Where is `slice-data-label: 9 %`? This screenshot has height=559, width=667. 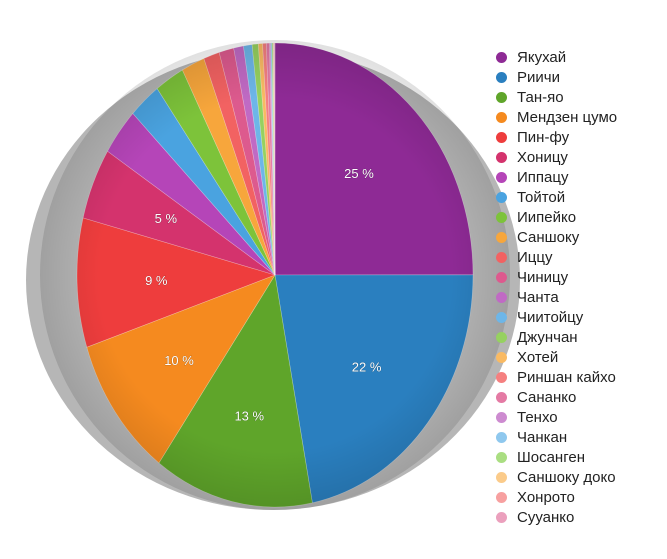
slice-data-label: 9 % is located at coordinates (156, 280).